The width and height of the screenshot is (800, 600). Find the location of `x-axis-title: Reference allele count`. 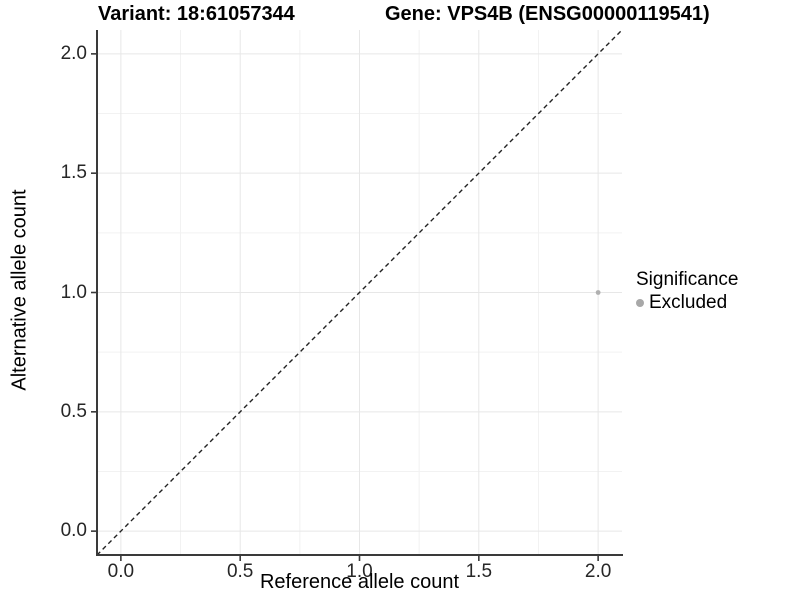

x-axis-title: Reference allele count is located at coordinates (359, 582).